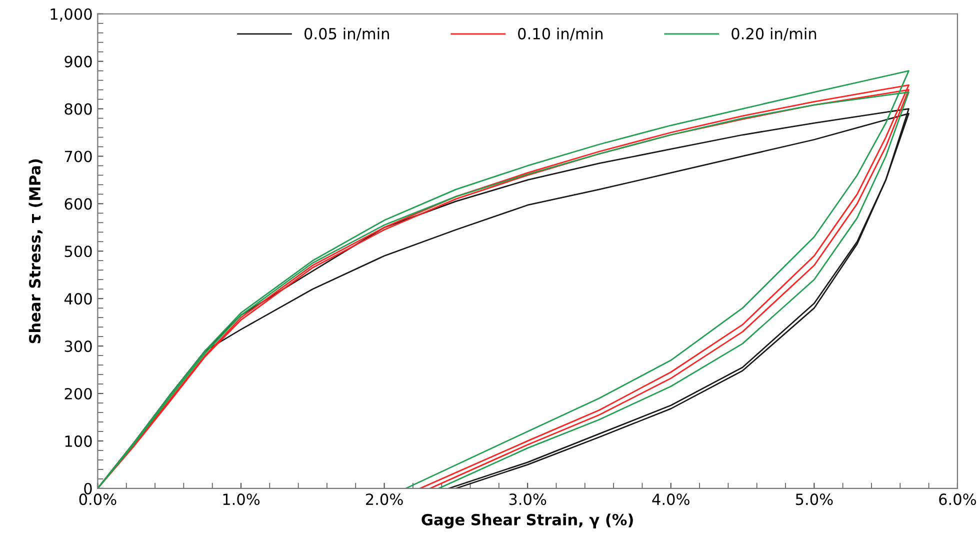 The height and width of the screenshot is (555, 977). What do you see at coordinates (78, 156) in the screenshot?
I see `y-tick-label: 700` at bounding box center [78, 156].